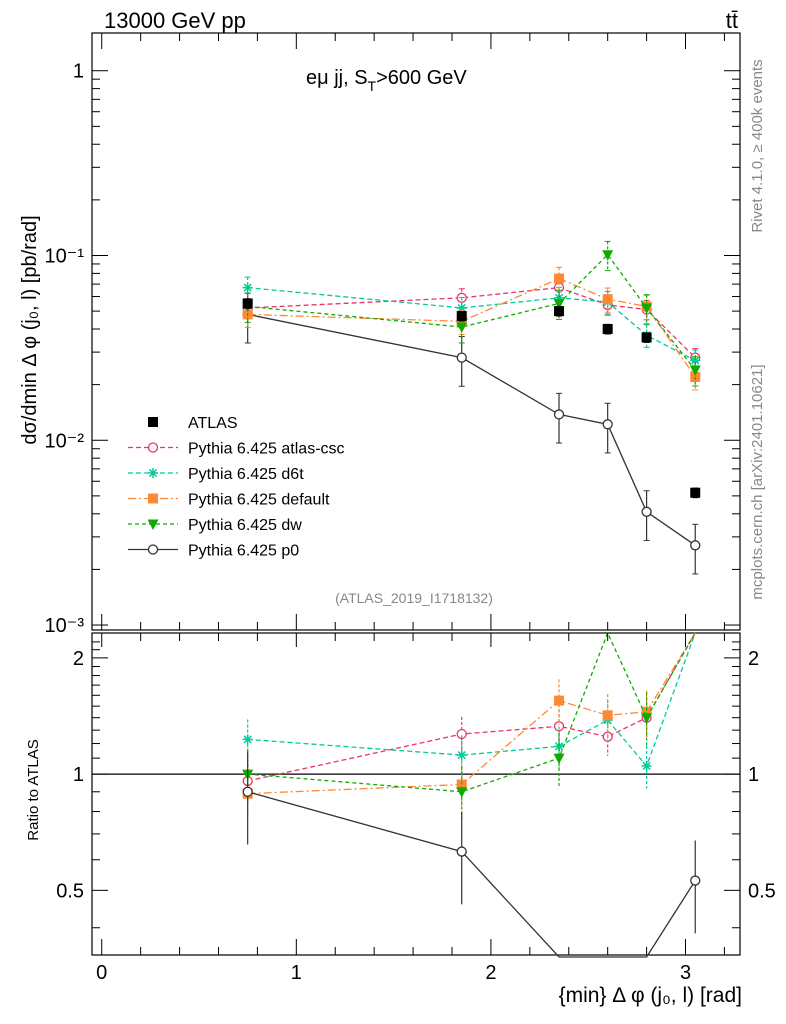  I want to click on legend-label: ATLAS, so click(213, 423).